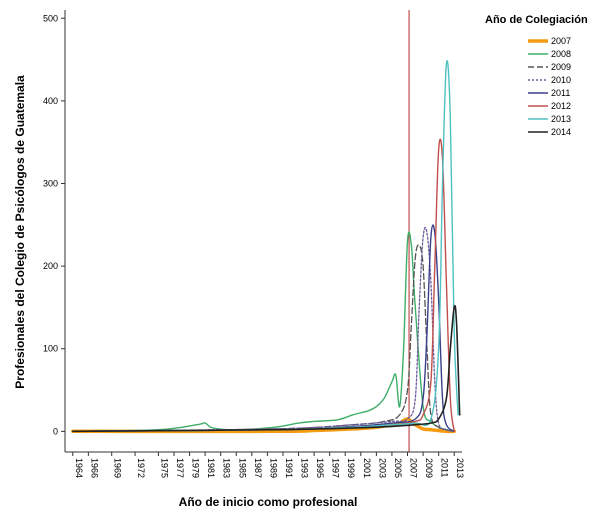 The height and width of the screenshot is (514, 616). Describe the element at coordinates (268, 502) in the screenshot. I see `x-axis-label: Año de inicio como profesional` at that location.